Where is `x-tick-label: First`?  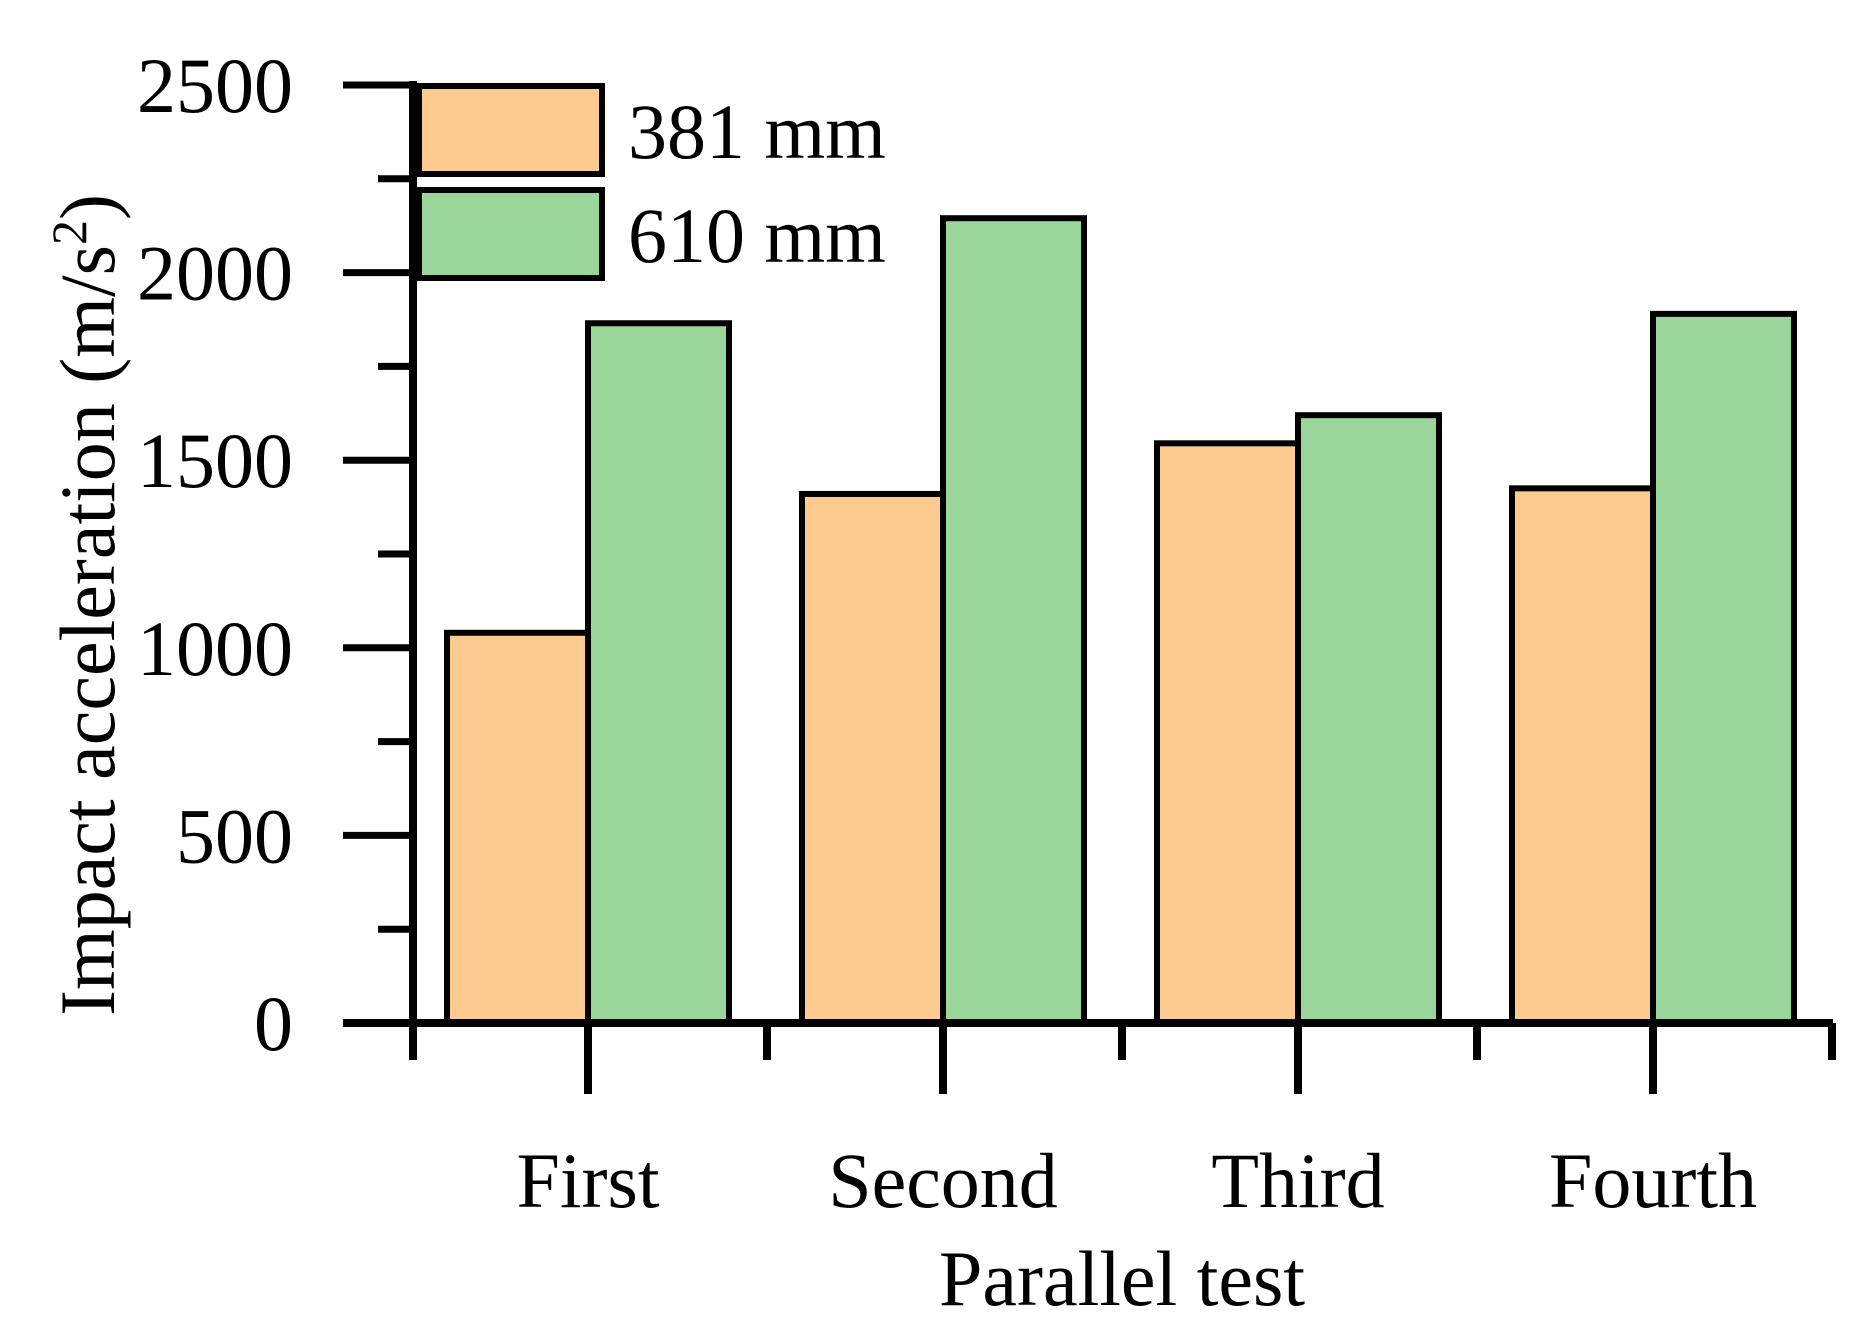 x-tick-label: First is located at coordinates (587, 1180).